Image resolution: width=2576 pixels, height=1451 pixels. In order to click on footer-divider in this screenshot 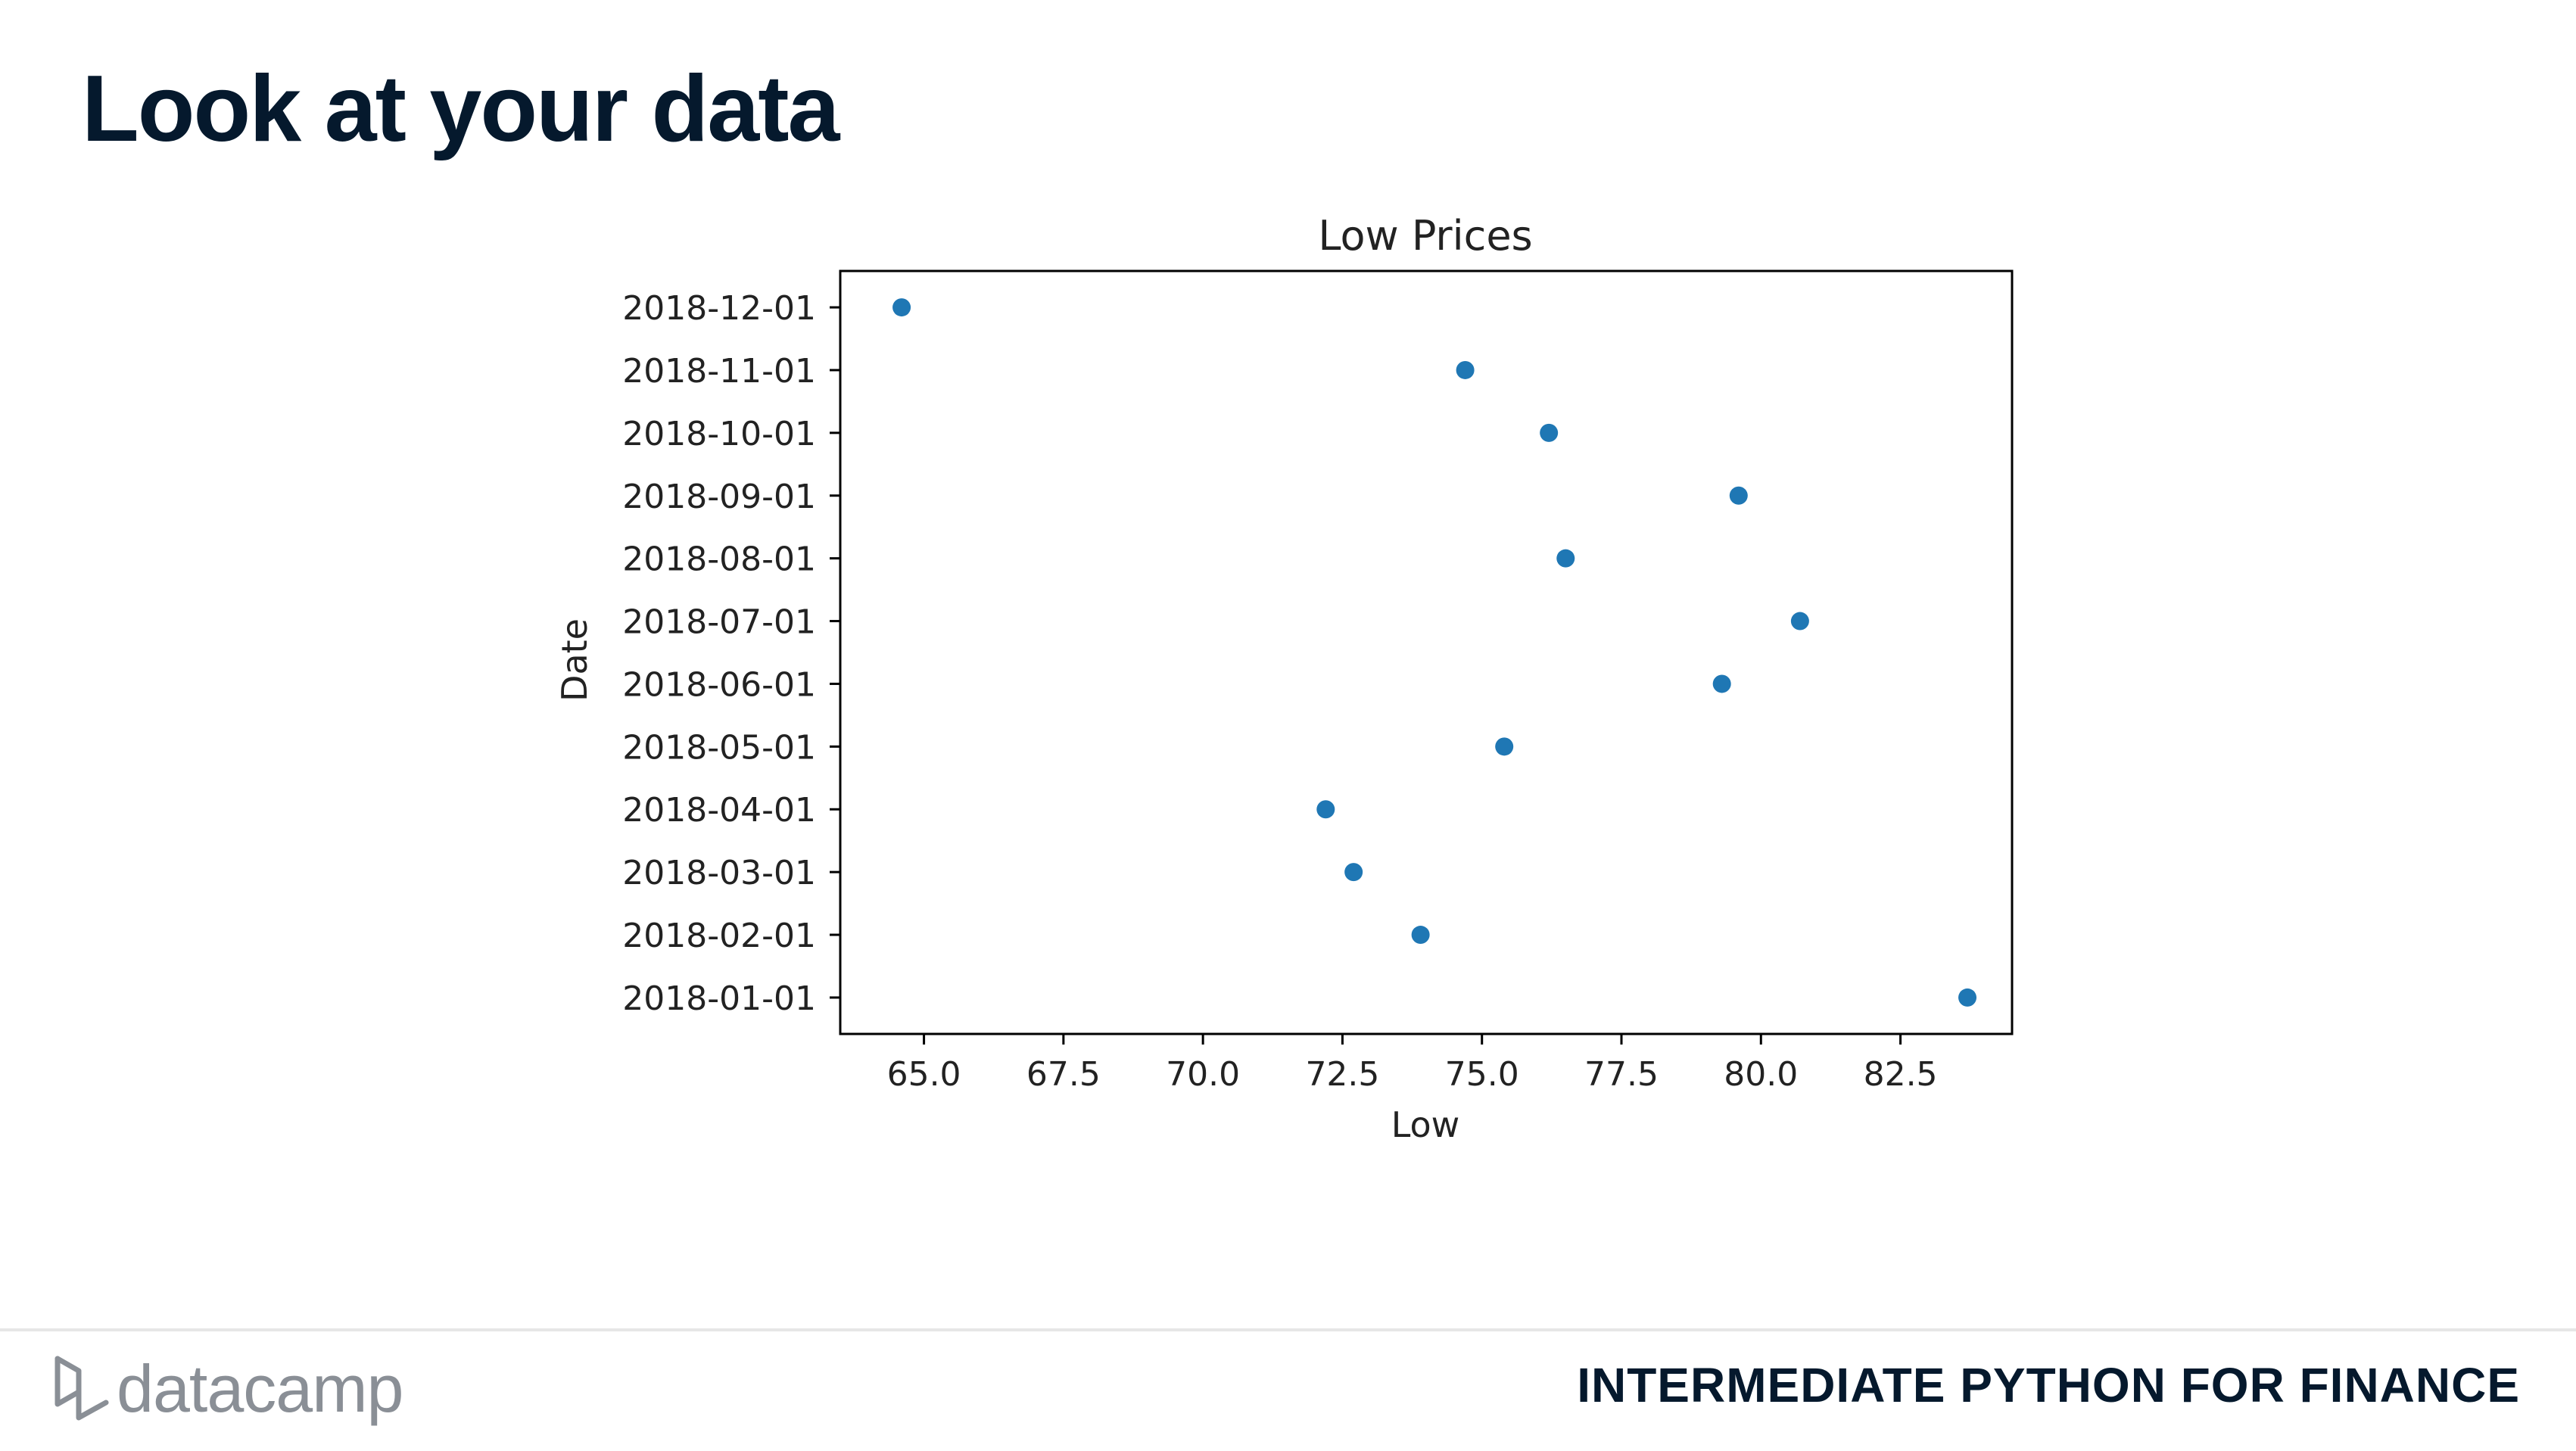, I will do `click(1288, 1329)`.